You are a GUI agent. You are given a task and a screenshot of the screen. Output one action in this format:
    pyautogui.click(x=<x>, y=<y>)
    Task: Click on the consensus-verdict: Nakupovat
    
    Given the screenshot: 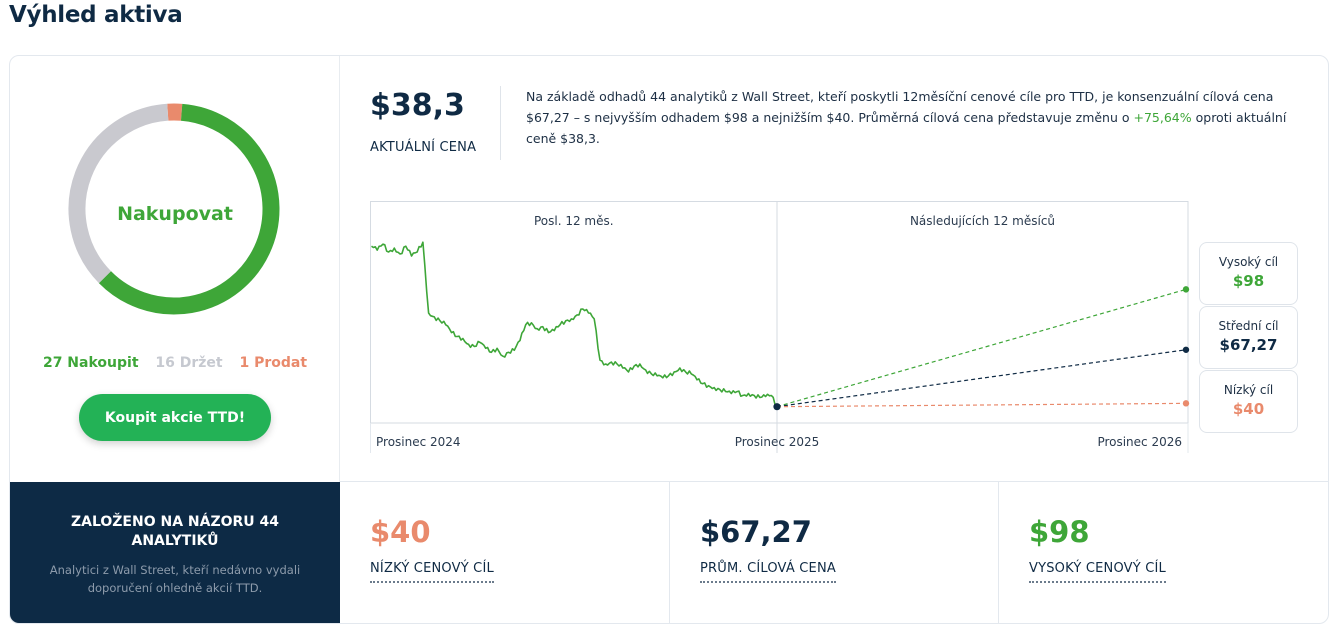 What is the action you would take?
    pyautogui.click(x=175, y=214)
    